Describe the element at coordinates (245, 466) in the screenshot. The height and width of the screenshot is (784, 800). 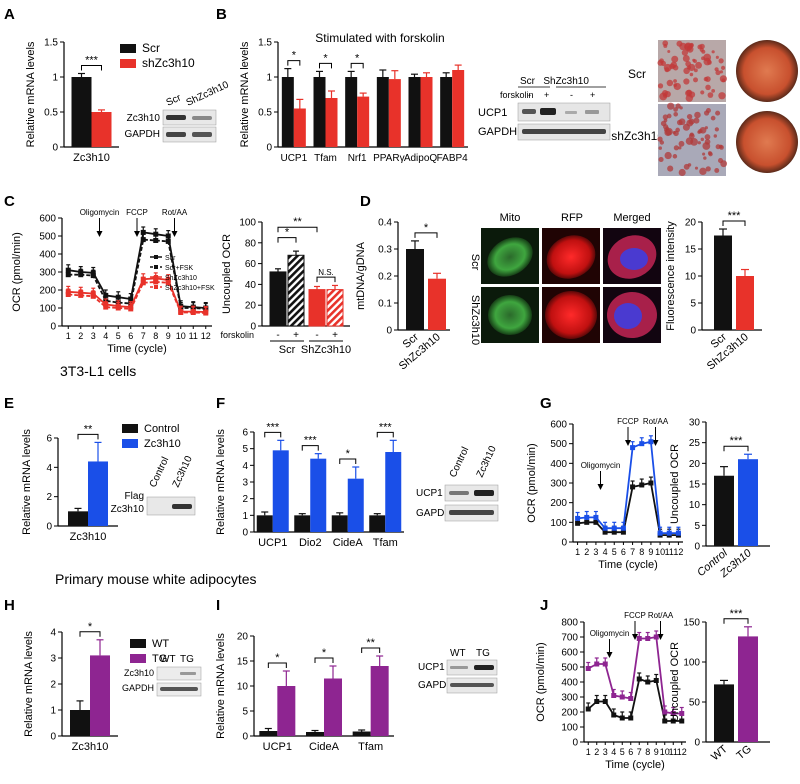
I see `y-tick-label: 4` at that location.